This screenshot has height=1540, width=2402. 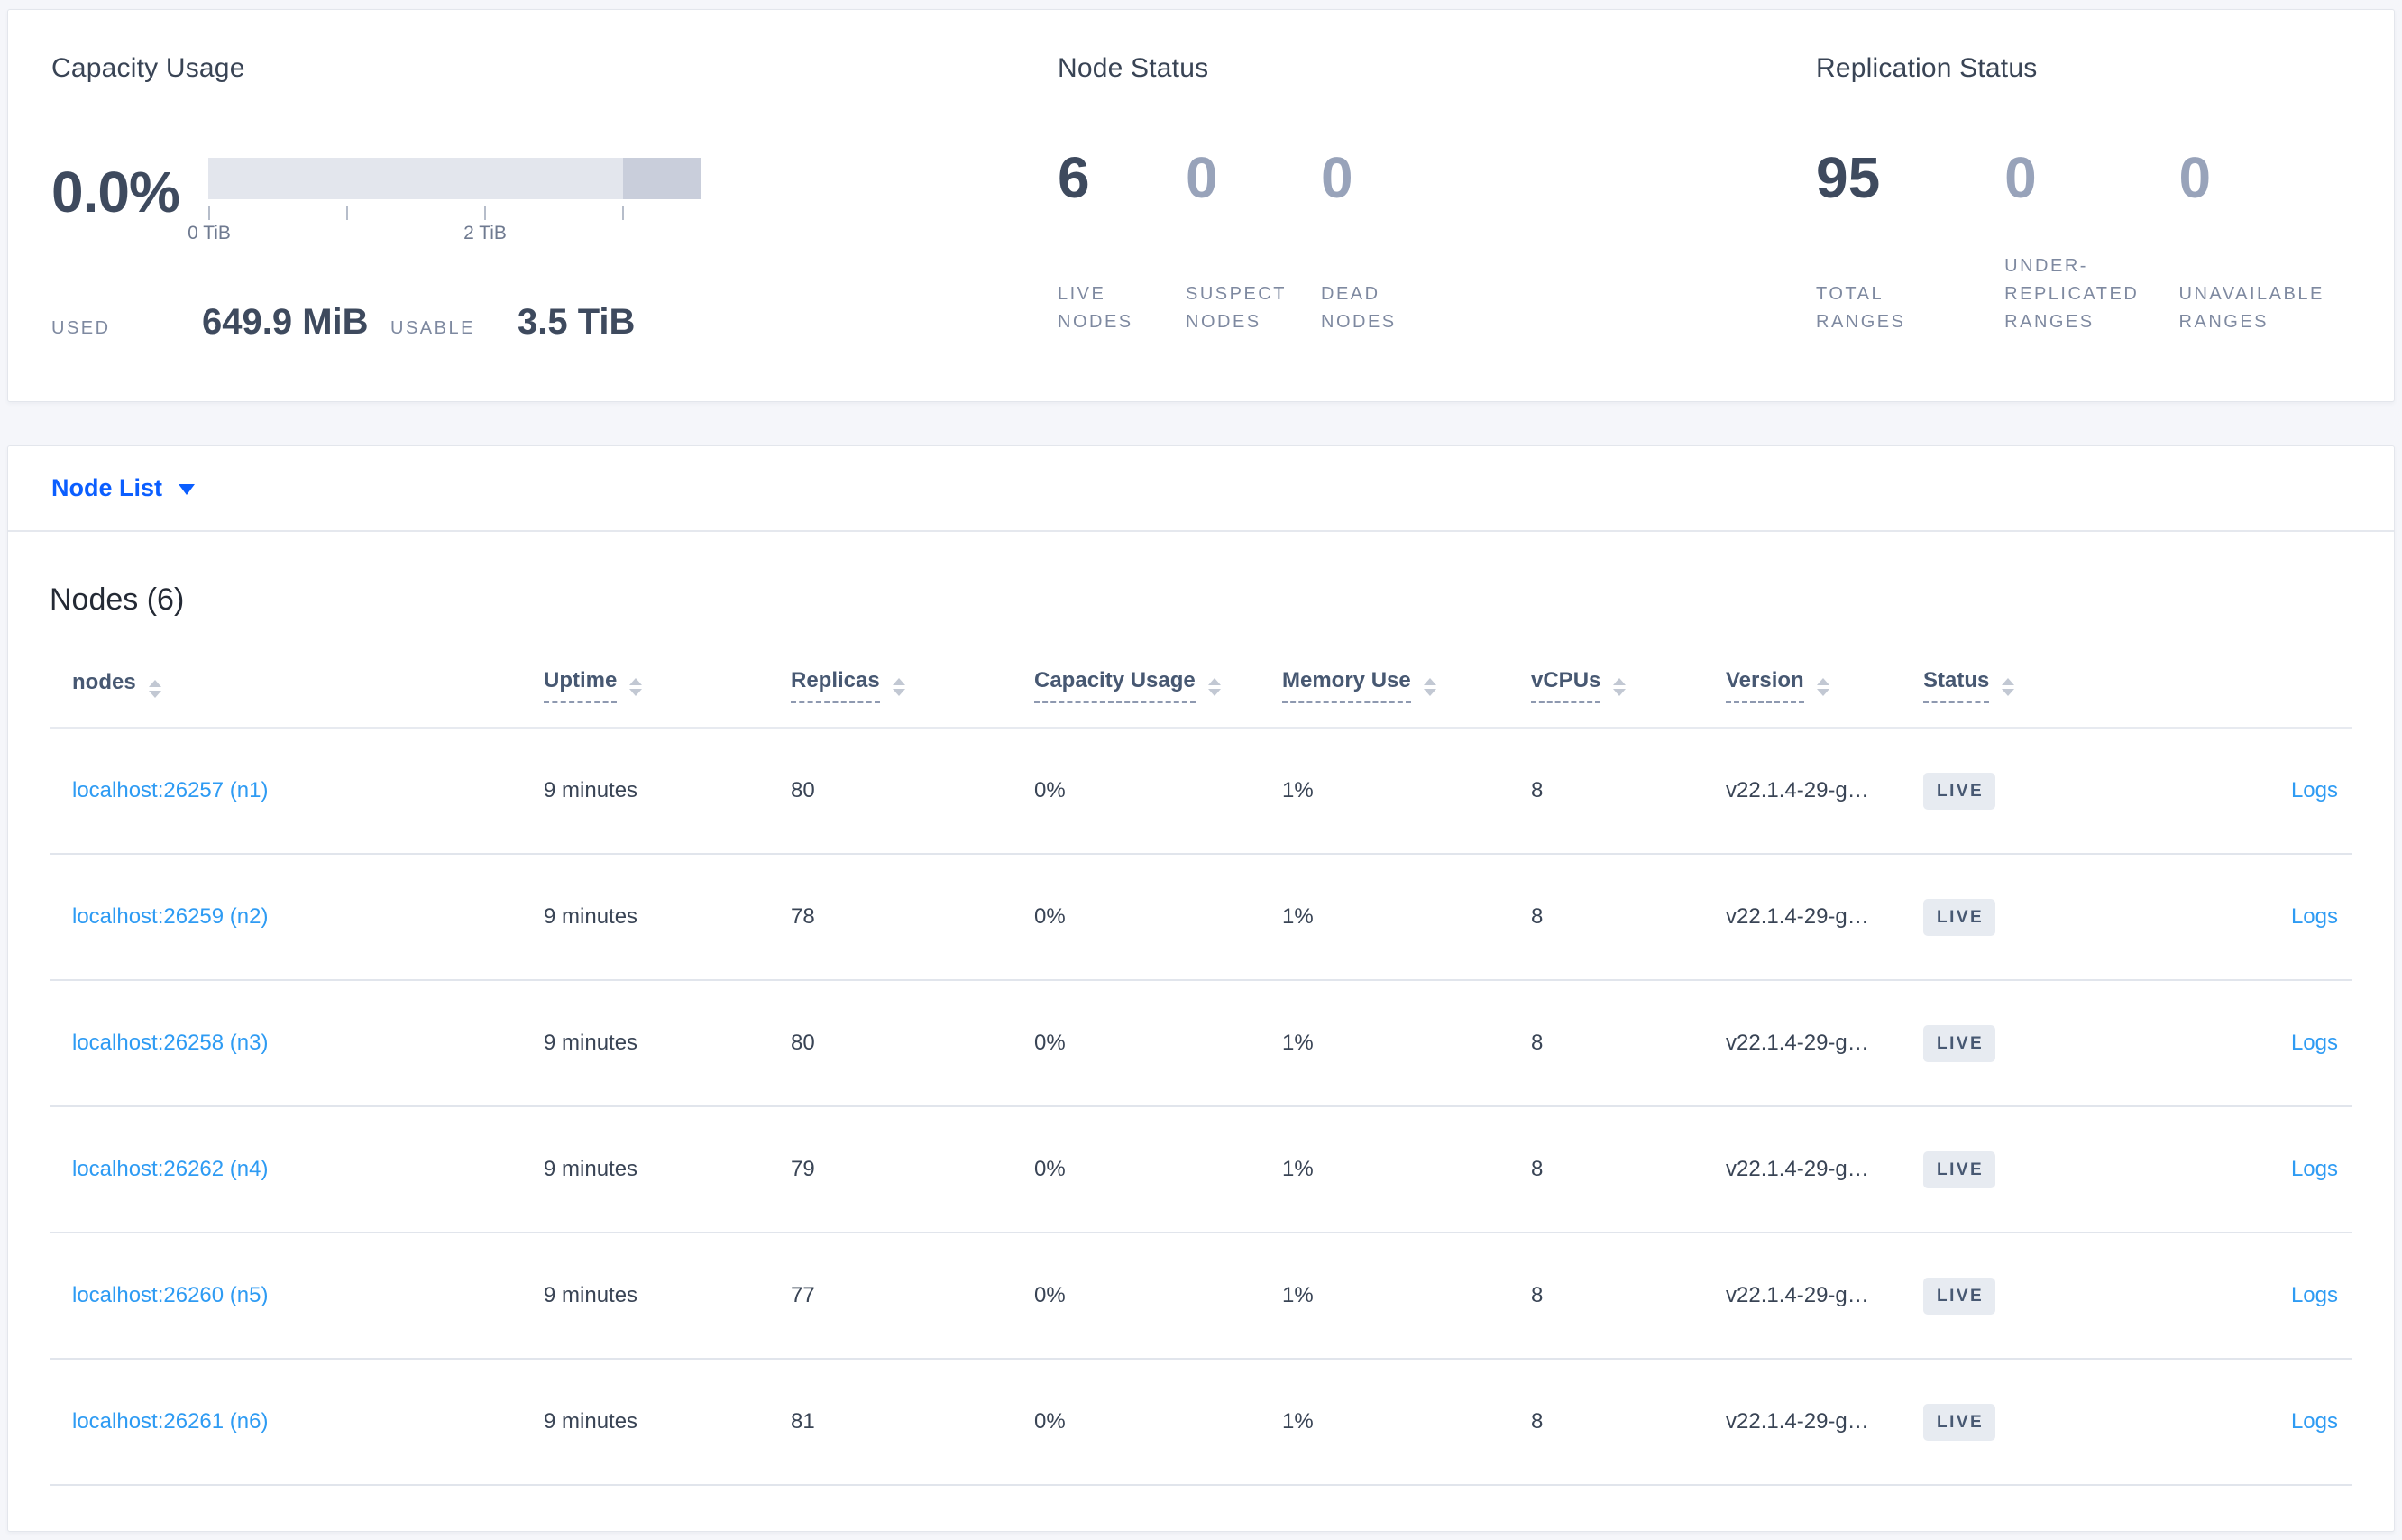 What do you see at coordinates (1337, 177) in the screenshot?
I see `dead-nodes-value: 0` at bounding box center [1337, 177].